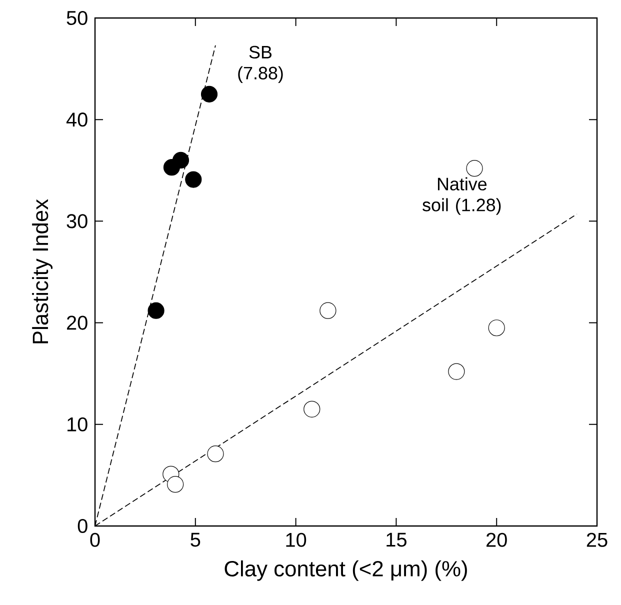 The height and width of the screenshot is (605, 621). What do you see at coordinates (461, 196) in the screenshot?
I see `annotation: Native soil (1.28)` at bounding box center [461, 196].